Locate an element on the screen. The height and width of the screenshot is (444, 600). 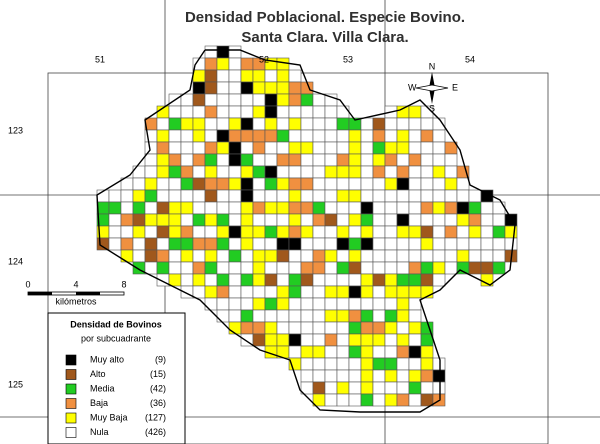
compass-label: W is located at coordinates (412, 87).